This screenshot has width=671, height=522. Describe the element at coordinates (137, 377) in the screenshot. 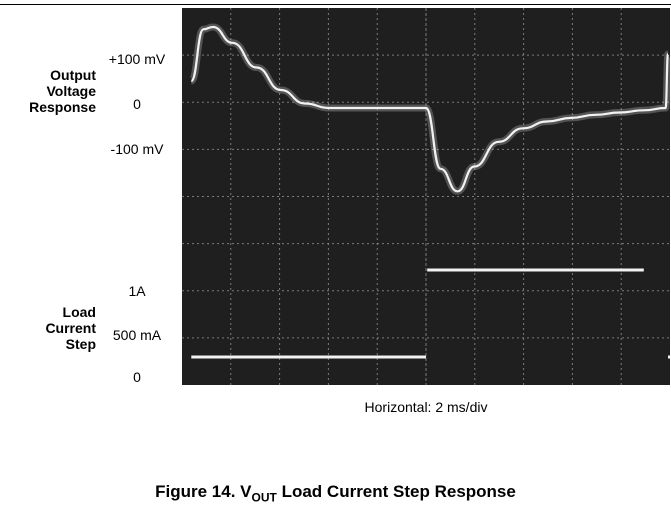

I see `current-tick-zero: 0` at that location.